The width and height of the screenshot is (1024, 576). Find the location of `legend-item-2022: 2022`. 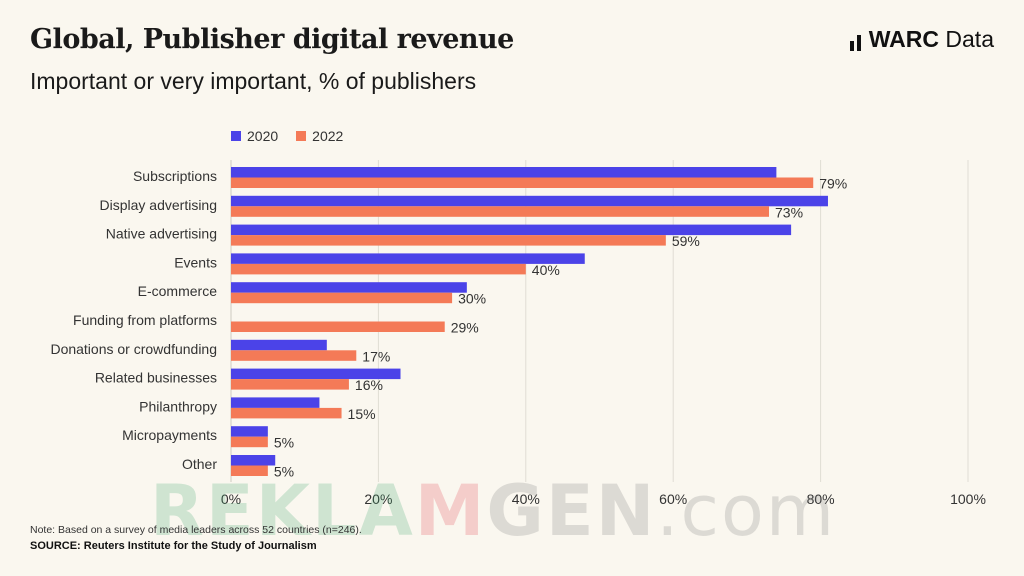

legend-item-2022: 2022 is located at coordinates (319, 136).